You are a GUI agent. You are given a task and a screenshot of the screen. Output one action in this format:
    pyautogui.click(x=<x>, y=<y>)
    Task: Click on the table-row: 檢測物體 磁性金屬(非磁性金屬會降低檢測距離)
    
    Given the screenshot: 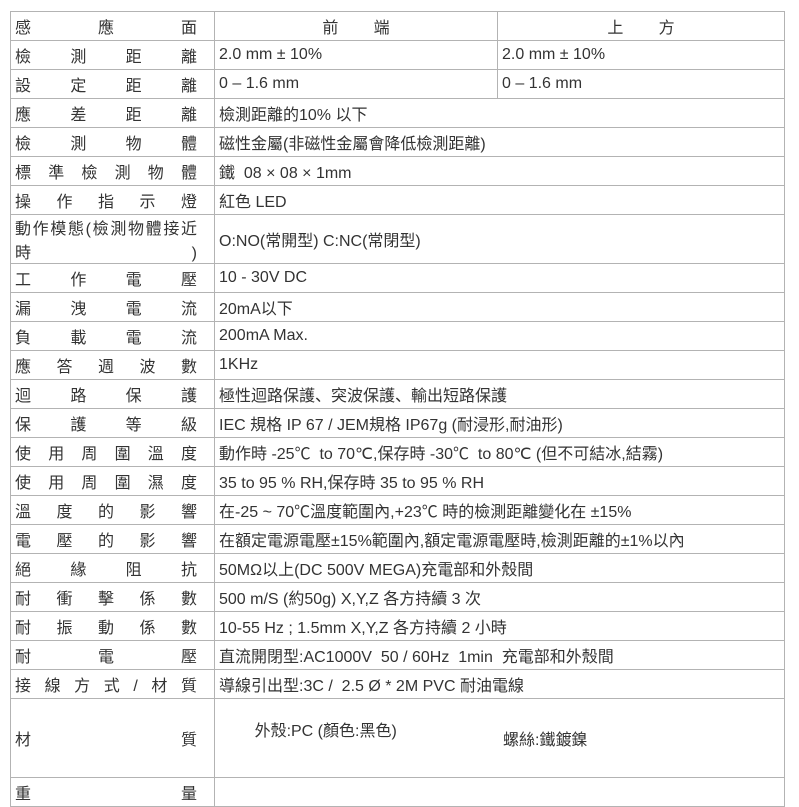 What is the action you would take?
    pyautogui.click(x=397, y=142)
    